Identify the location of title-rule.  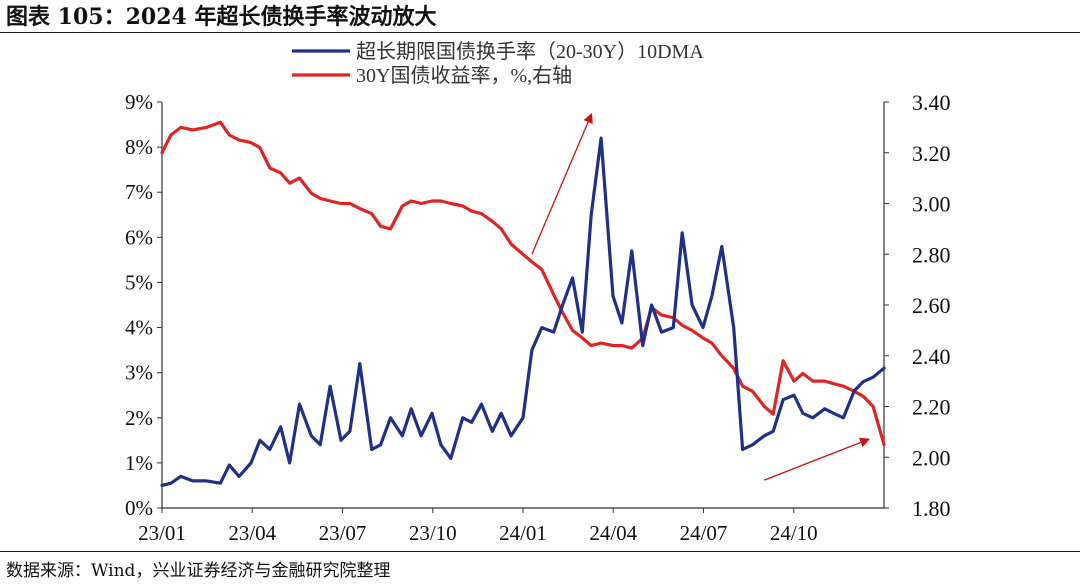
(540, 32).